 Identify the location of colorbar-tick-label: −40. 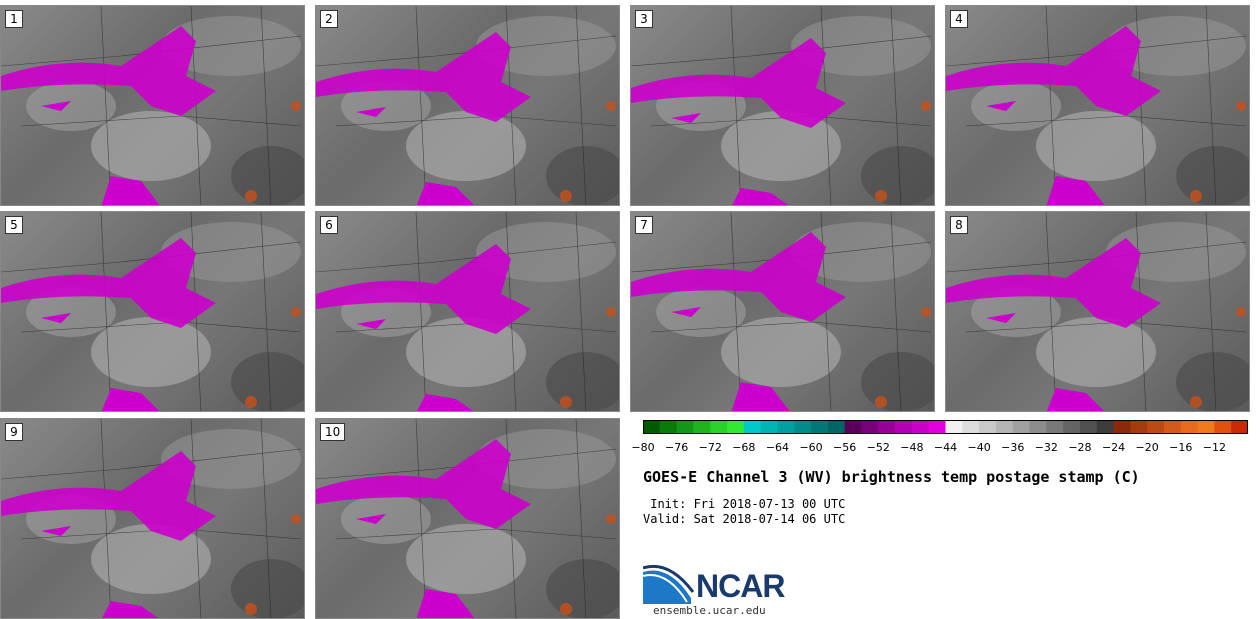
(979, 447).